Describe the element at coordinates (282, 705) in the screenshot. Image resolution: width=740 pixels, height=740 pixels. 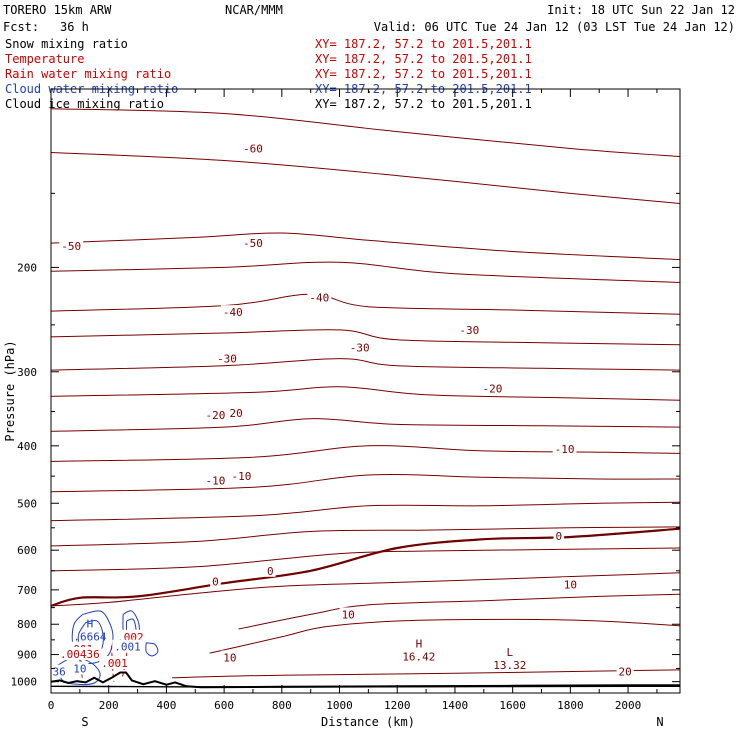
I see `x-tick-label: 800` at that location.